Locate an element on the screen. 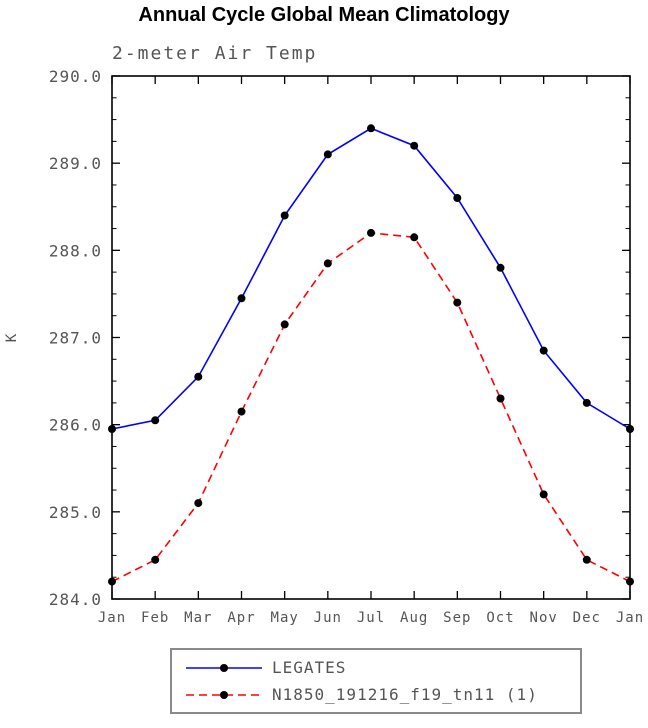 The height and width of the screenshot is (728, 648). y-tick-label: 286.0 is located at coordinates (75, 425).